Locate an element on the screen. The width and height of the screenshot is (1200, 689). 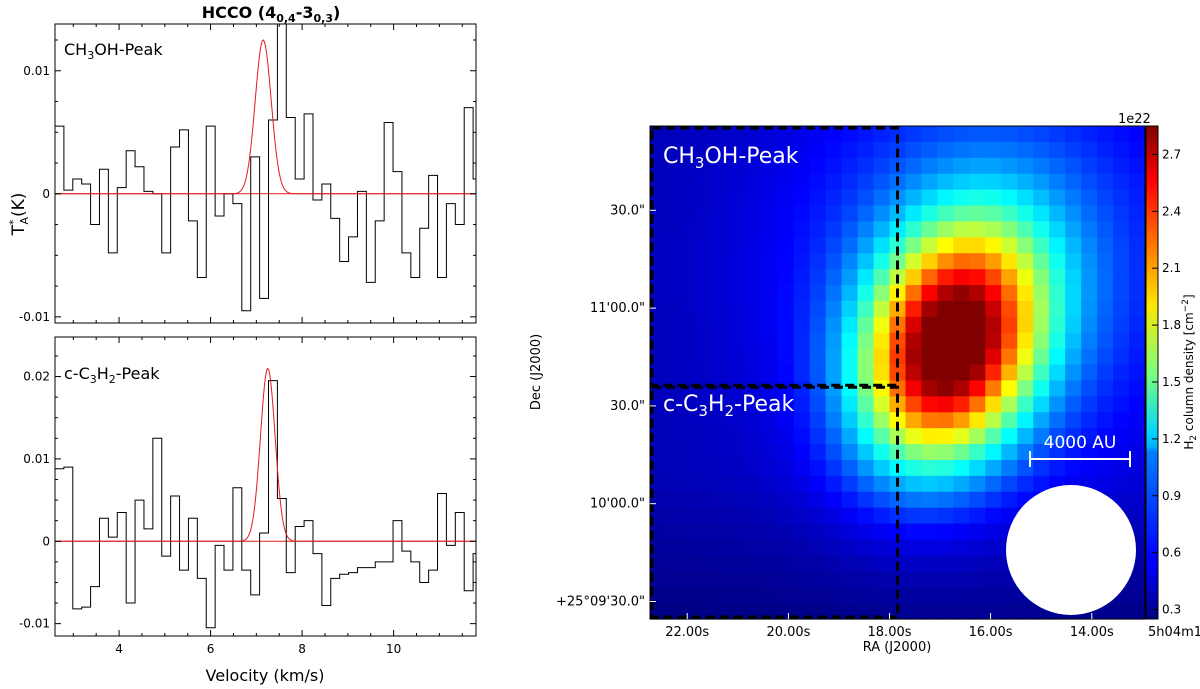
y-tick-label: 0.01 is located at coordinates (36, 71).